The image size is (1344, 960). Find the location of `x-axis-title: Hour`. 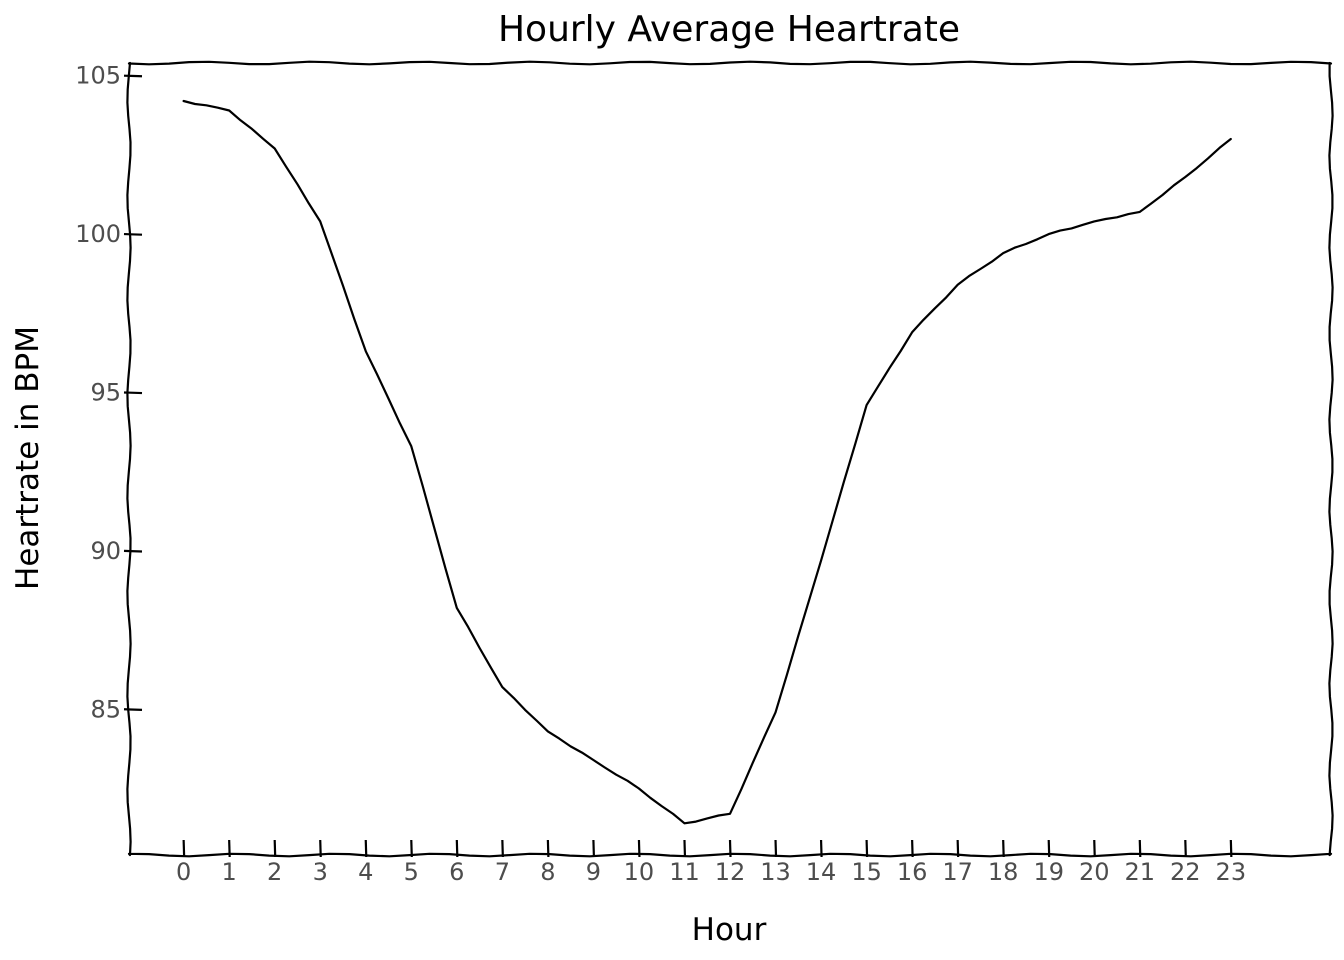

x-axis-title: Hour is located at coordinates (729, 930).